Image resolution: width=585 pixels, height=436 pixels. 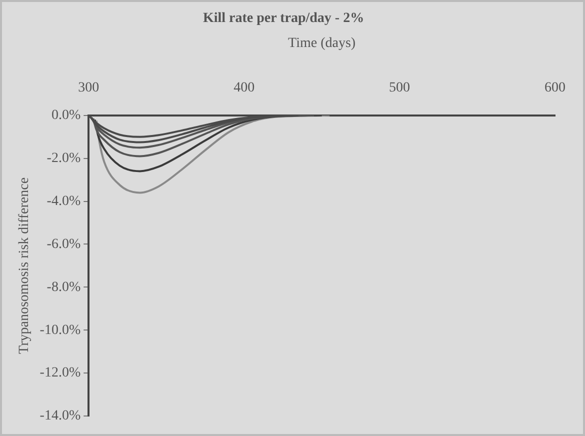 What do you see at coordinates (322, 43) in the screenshot?
I see `x-axis-title: Time (days)` at bounding box center [322, 43].